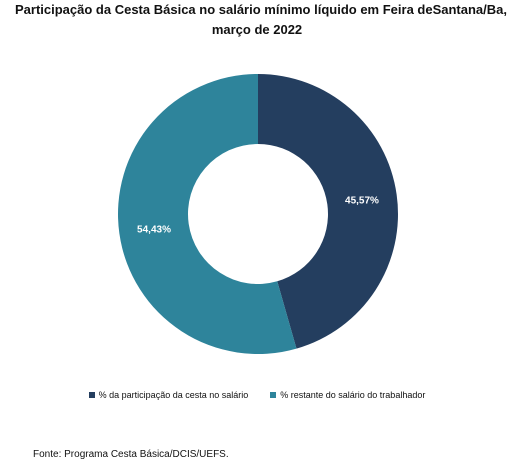 Image resolution: width=514 pixels, height=466 pixels. I want to click on legend-item-restante: % restante do salário do trabalhador, so click(347, 395).